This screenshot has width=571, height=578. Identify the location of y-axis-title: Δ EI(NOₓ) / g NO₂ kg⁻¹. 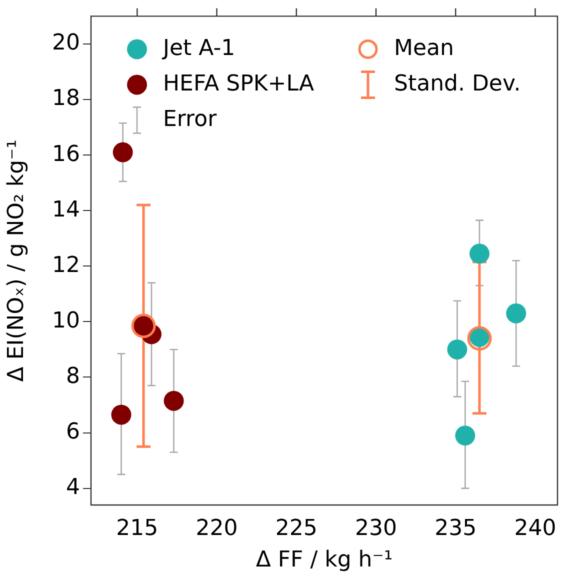
(16, 260).